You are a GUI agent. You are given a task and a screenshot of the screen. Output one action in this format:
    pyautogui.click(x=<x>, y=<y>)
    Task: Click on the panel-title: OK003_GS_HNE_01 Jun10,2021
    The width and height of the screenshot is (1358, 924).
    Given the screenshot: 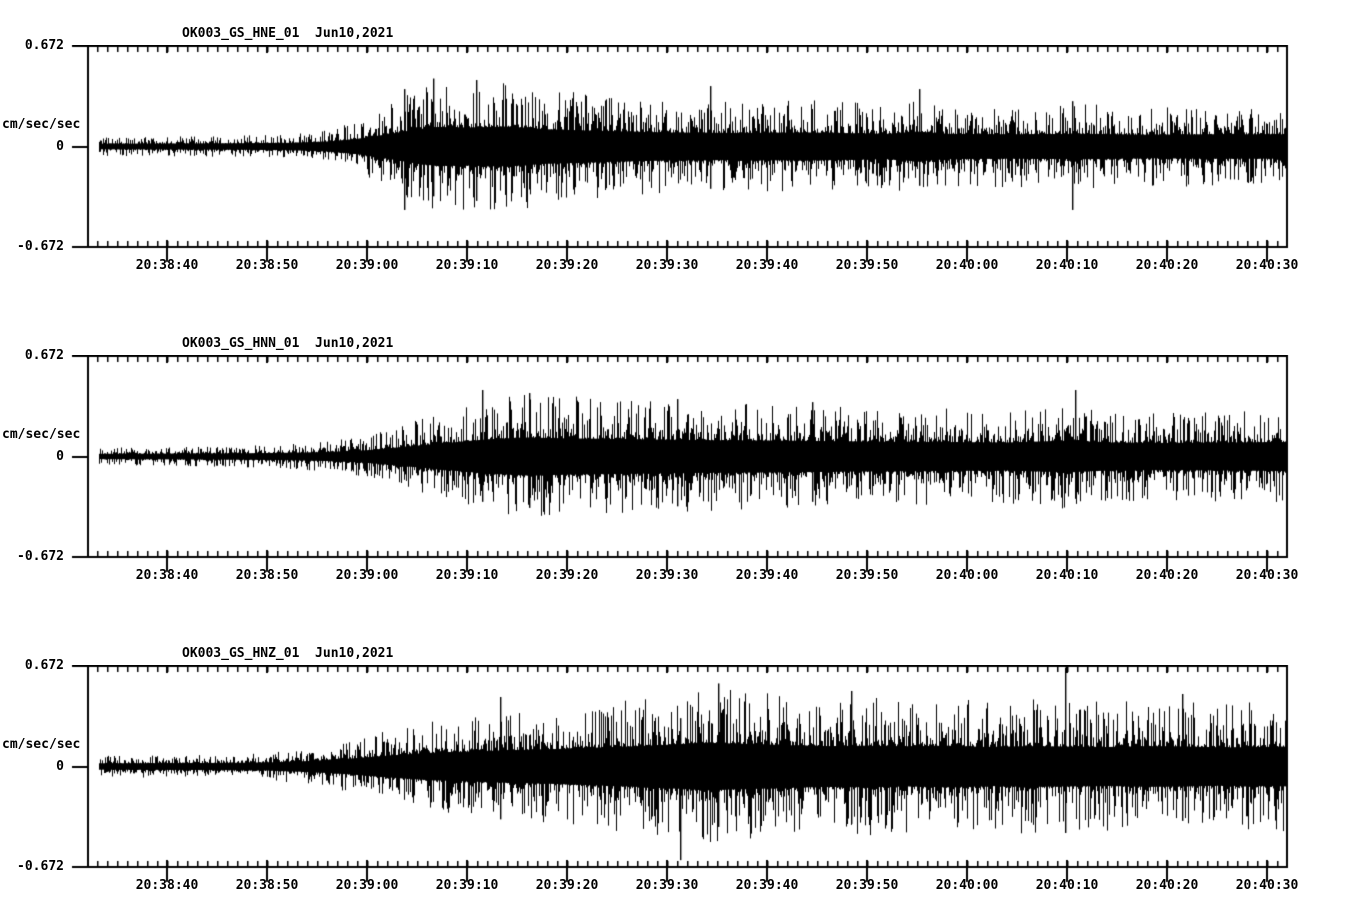 What is the action you would take?
    pyautogui.click(x=288, y=33)
    